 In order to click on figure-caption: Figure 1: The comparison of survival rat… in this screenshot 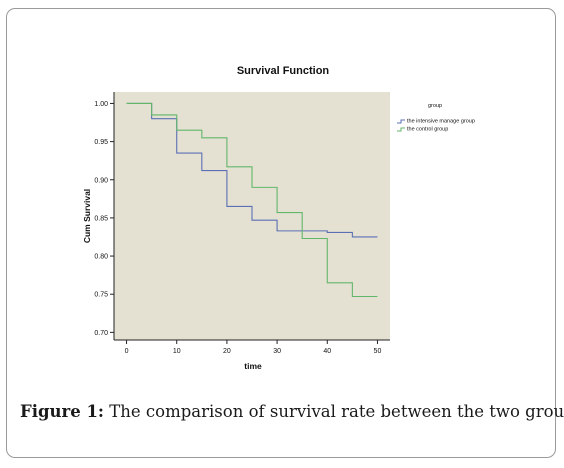, I will do `click(292, 411)`.